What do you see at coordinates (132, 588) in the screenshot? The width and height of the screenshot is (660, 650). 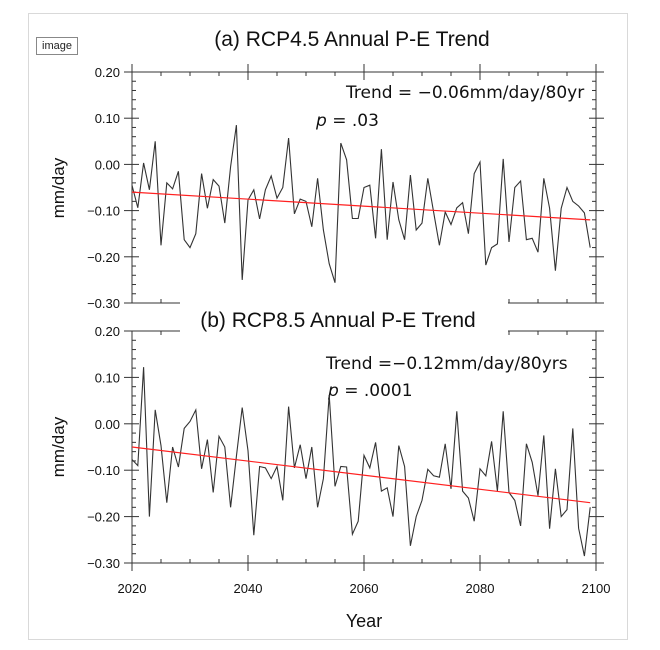 I see `x-tick-label: 2020` at bounding box center [132, 588].